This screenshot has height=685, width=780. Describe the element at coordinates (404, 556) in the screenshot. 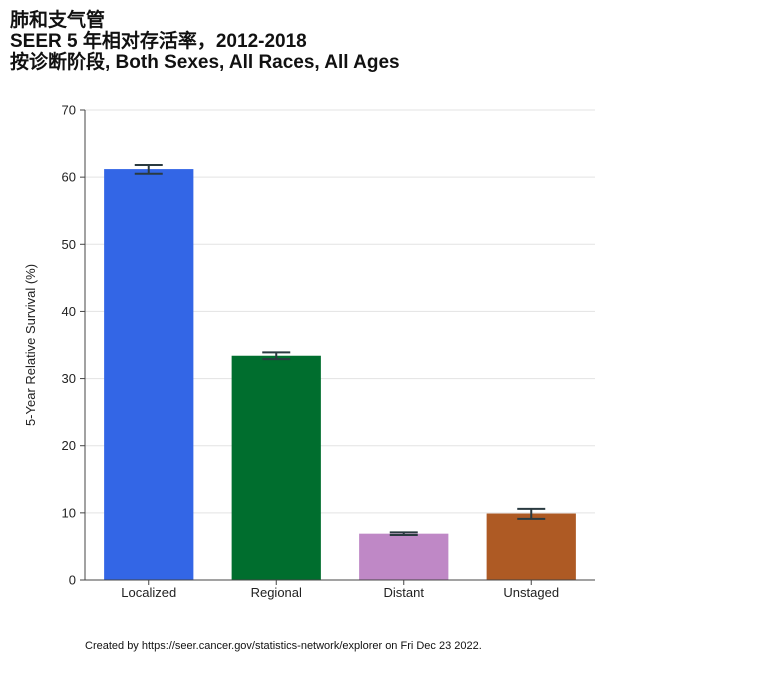

I see `bar-distant` at that location.